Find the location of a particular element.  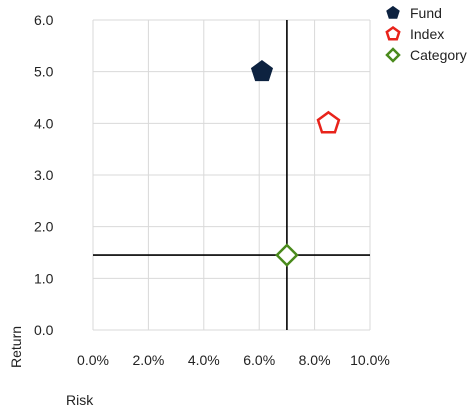

legend-label-category: Category is located at coordinates (438, 55).